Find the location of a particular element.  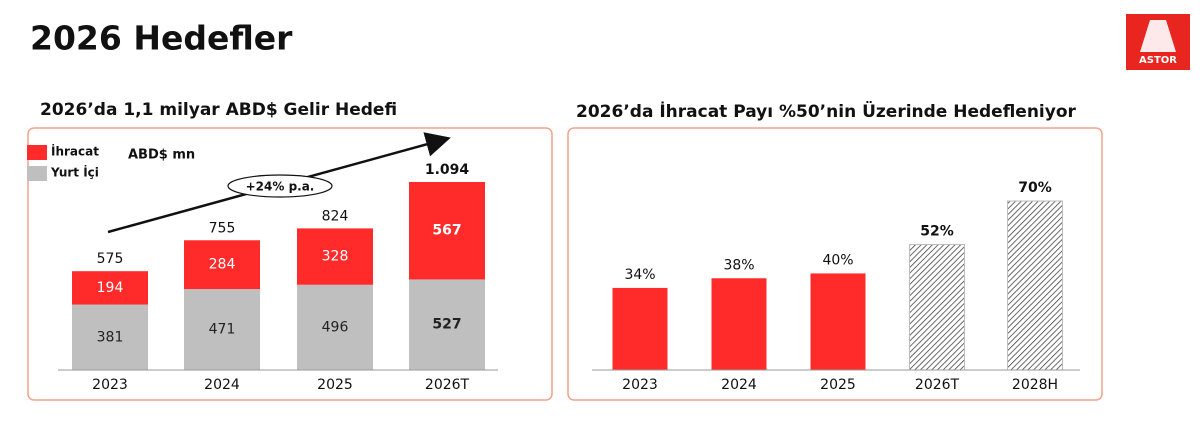

total-label: 824 is located at coordinates (335, 216).